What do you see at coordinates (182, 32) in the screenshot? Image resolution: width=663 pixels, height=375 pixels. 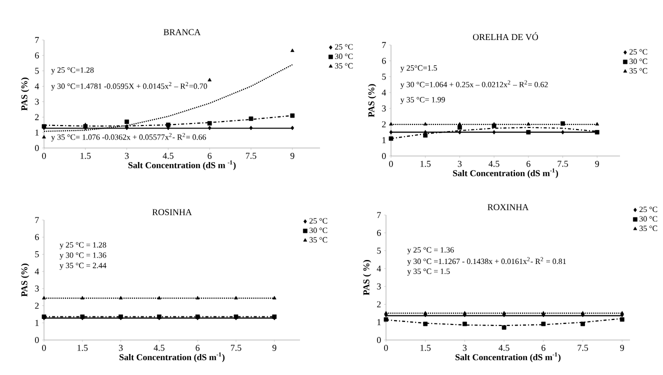 I see `chart-title: BRANCA` at bounding box center [182, 32].